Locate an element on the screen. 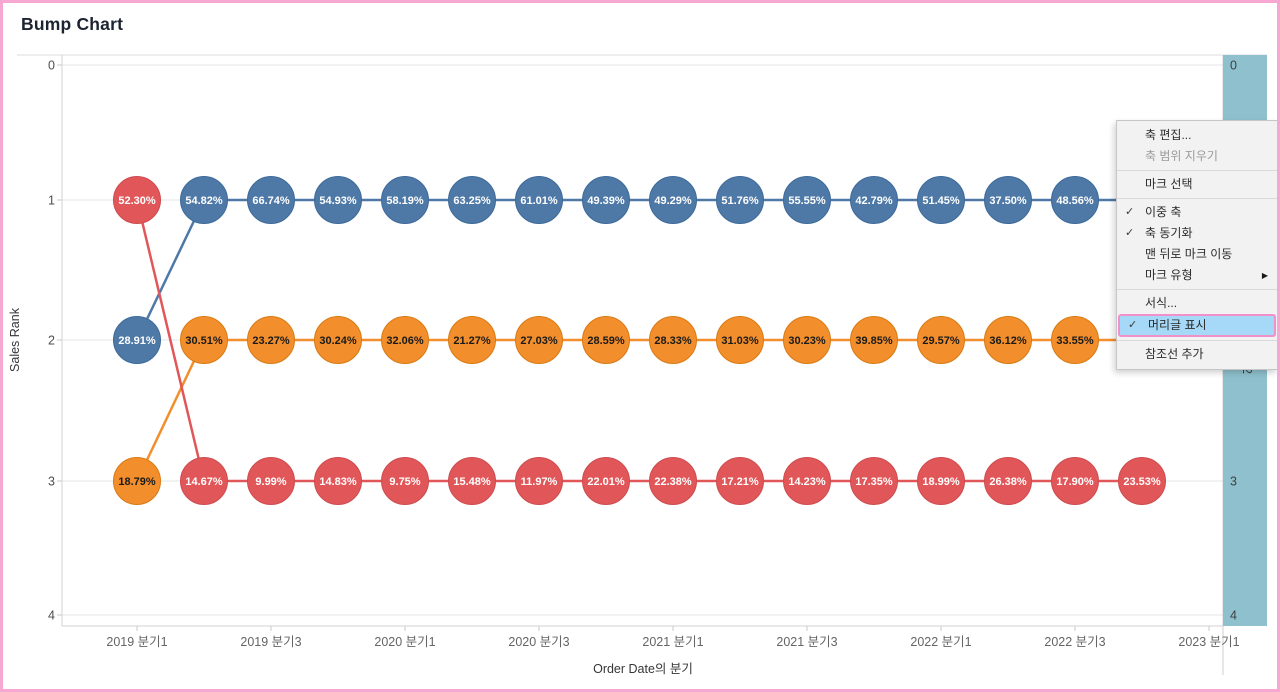 Image resolution: width=1280 pixels, height=692 pixels. mark-label: 36.12% is located at coordinates (1008, 341).